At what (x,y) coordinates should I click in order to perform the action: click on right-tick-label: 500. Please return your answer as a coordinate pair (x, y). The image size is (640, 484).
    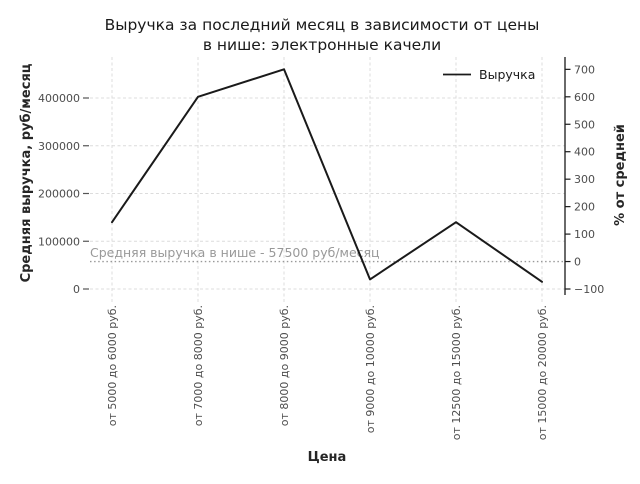
    Looking at the image, I should click on (584, 124).